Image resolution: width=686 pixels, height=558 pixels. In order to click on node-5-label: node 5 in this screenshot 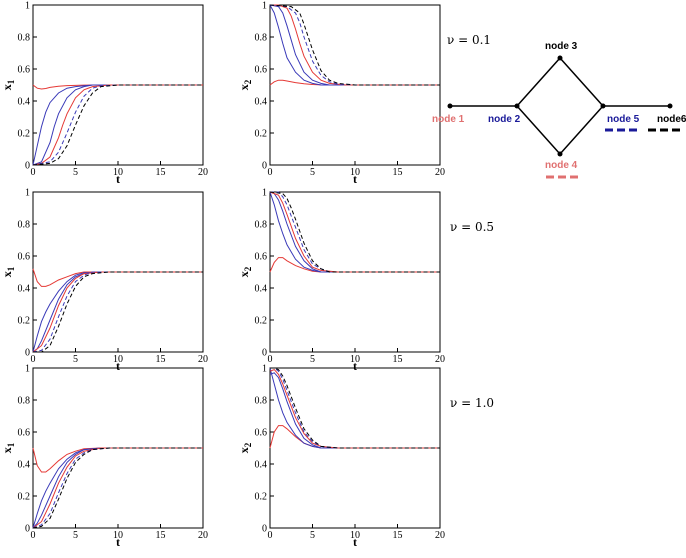, I will do `click(623, 119)`.